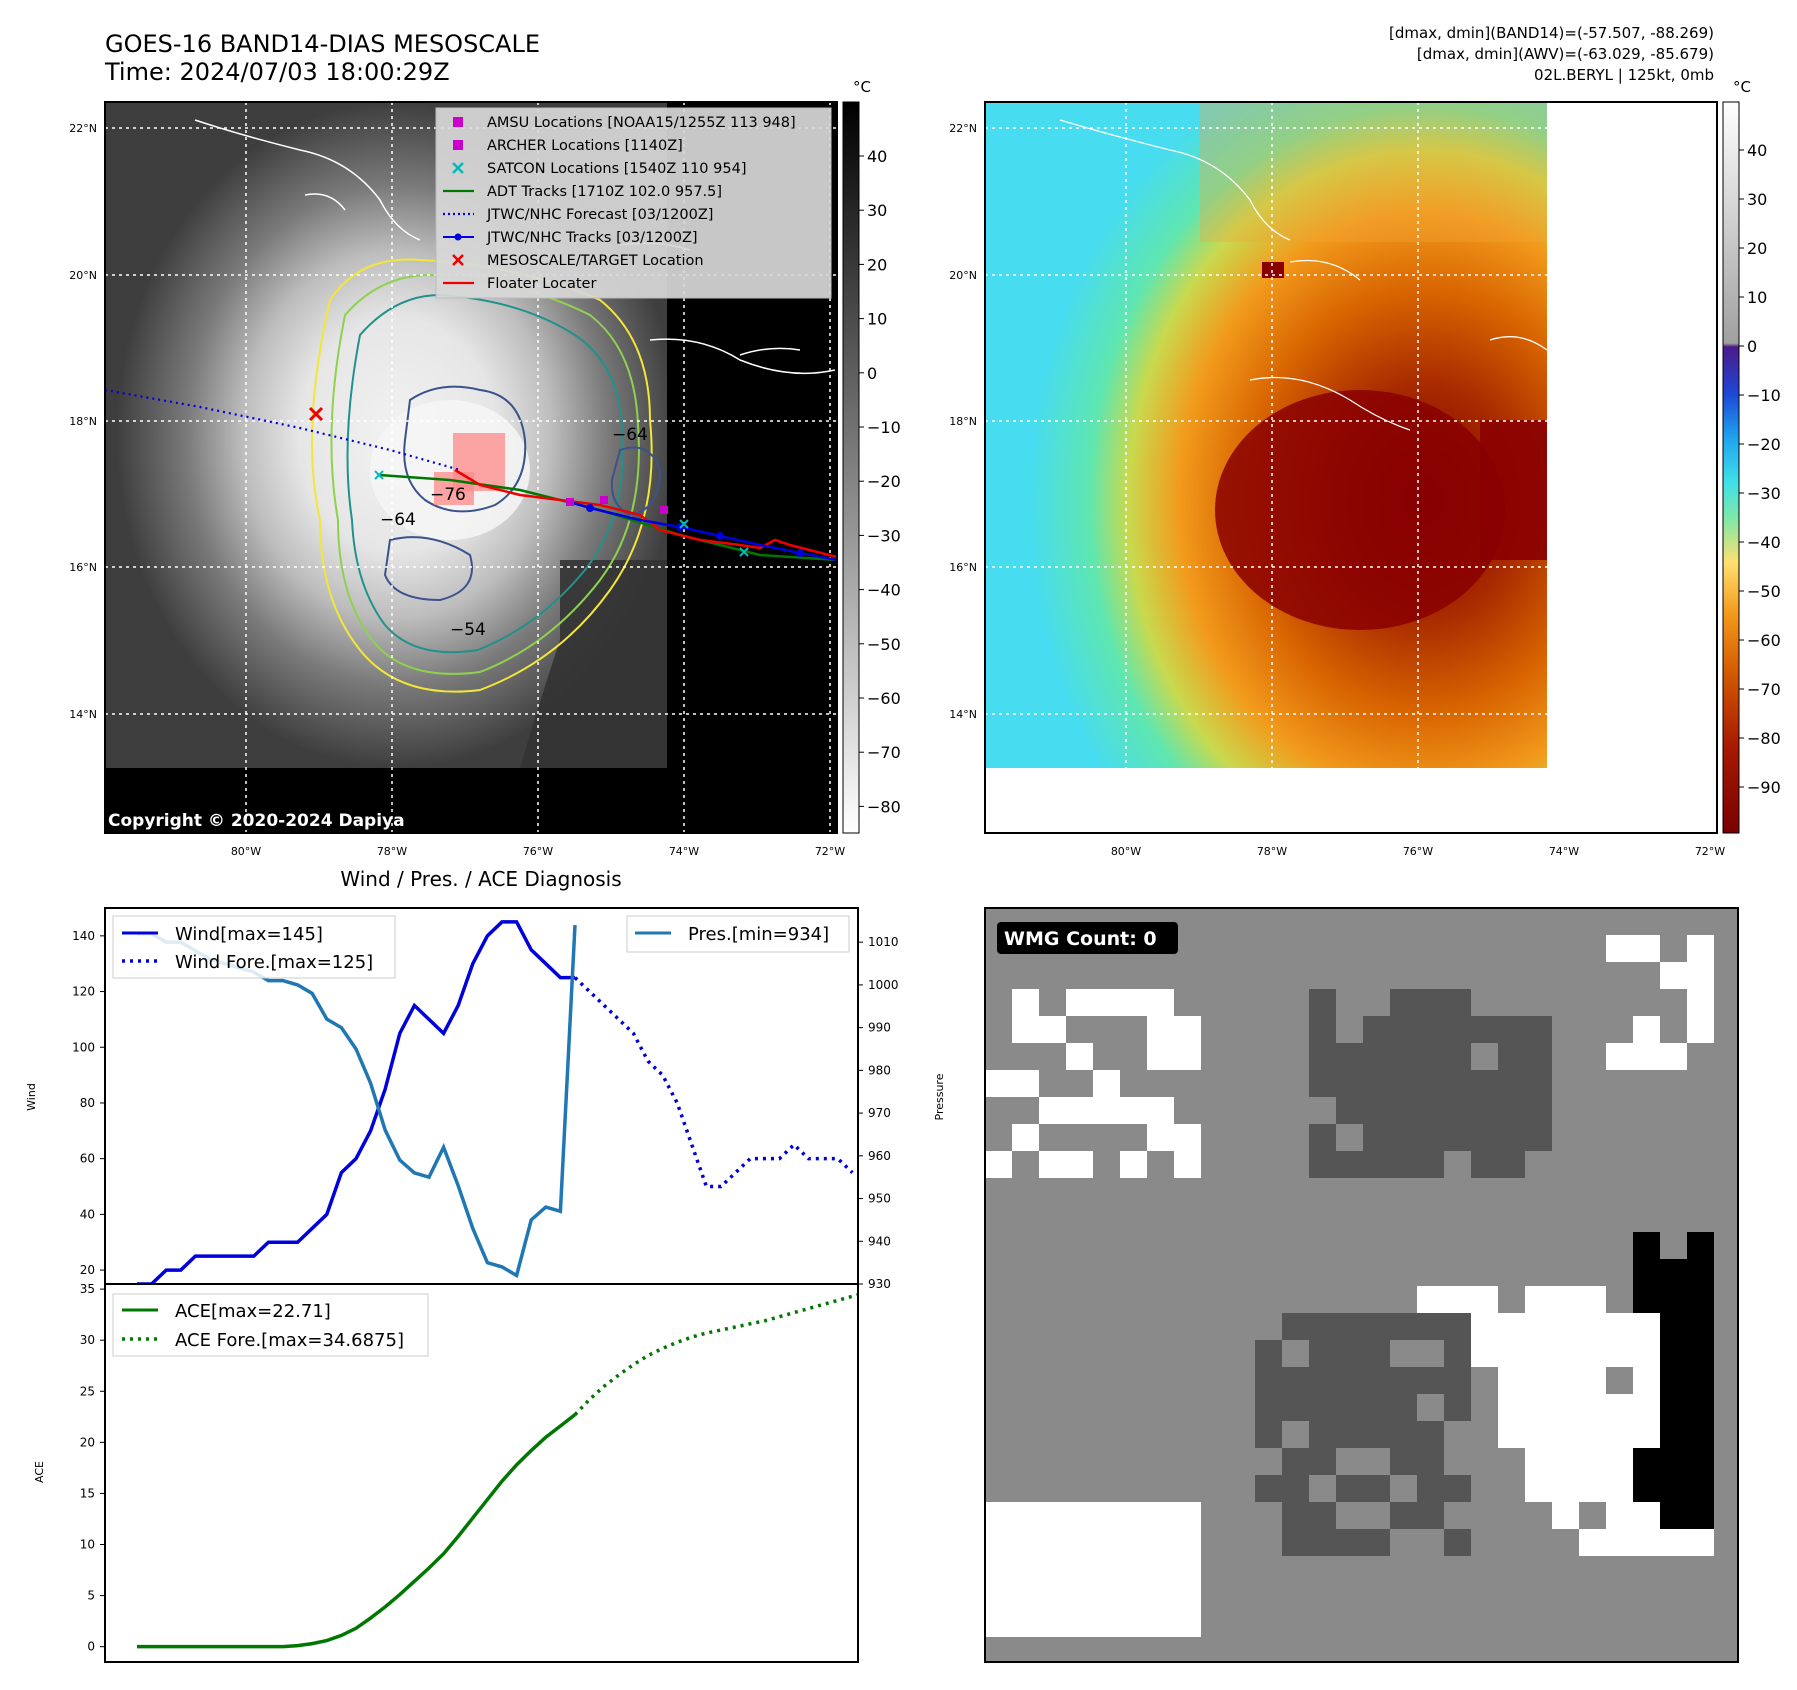  Describe the element at coordinates (715, 1354) in the screenshot. I see `series-line` at that location.